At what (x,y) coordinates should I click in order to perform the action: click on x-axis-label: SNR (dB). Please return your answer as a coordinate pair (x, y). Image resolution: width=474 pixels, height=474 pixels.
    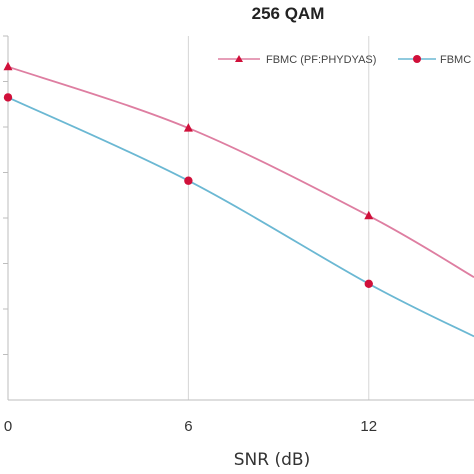
    Looking at the image, I should click on (272, 460).